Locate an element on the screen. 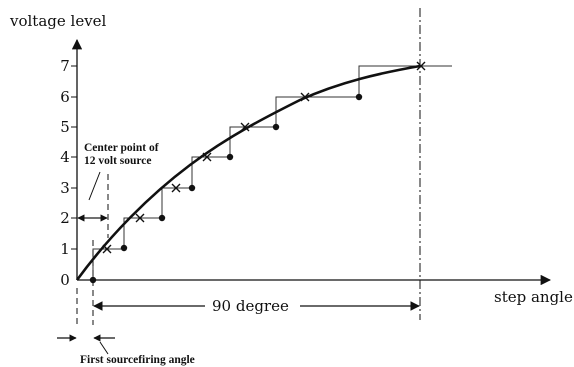 The width and height of the screenshot is (574, 367). y-tick-label-7: 7 is located at coordinates (65, 66).